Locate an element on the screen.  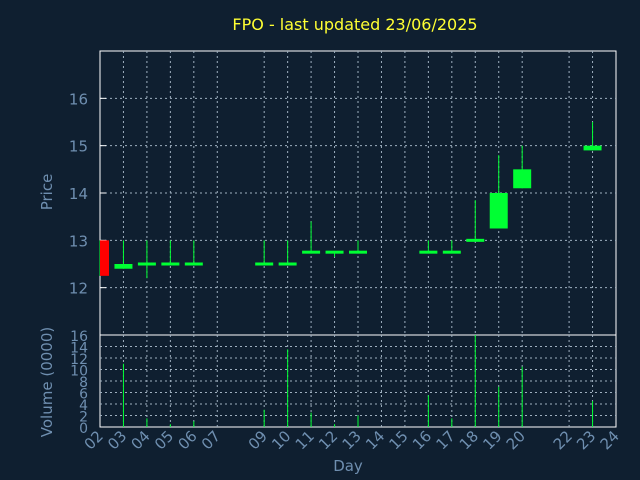
price-tick-label: 14 is located at coordinates (78, 194).